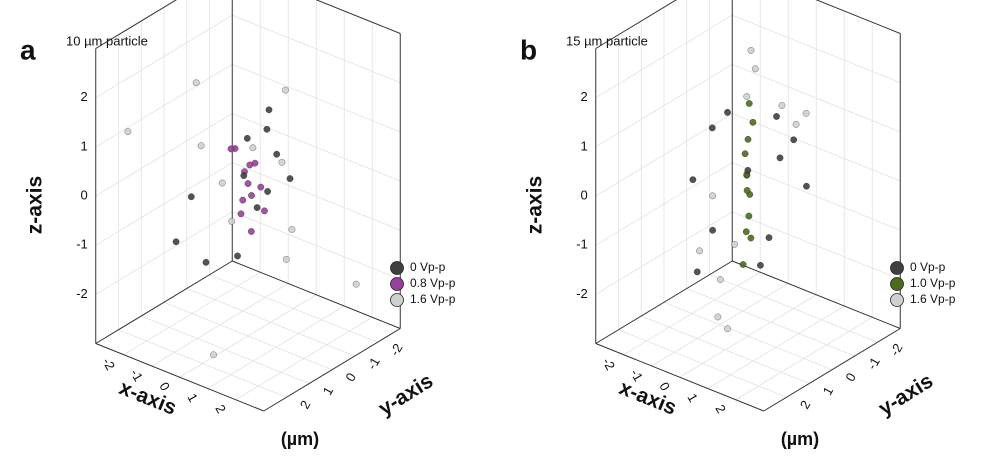  Describe the element at coordinates (528, 49) in the screenshot. I see `panel-label: b` at that location.